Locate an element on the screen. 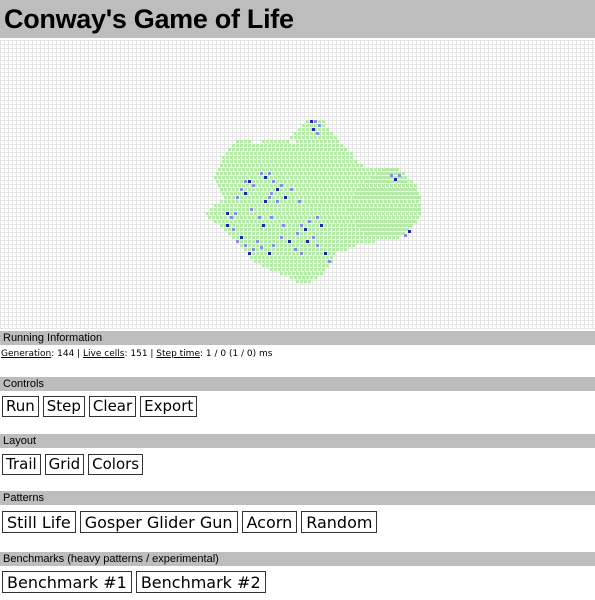  colors-button: Colors is located at coordinates (116, 464).